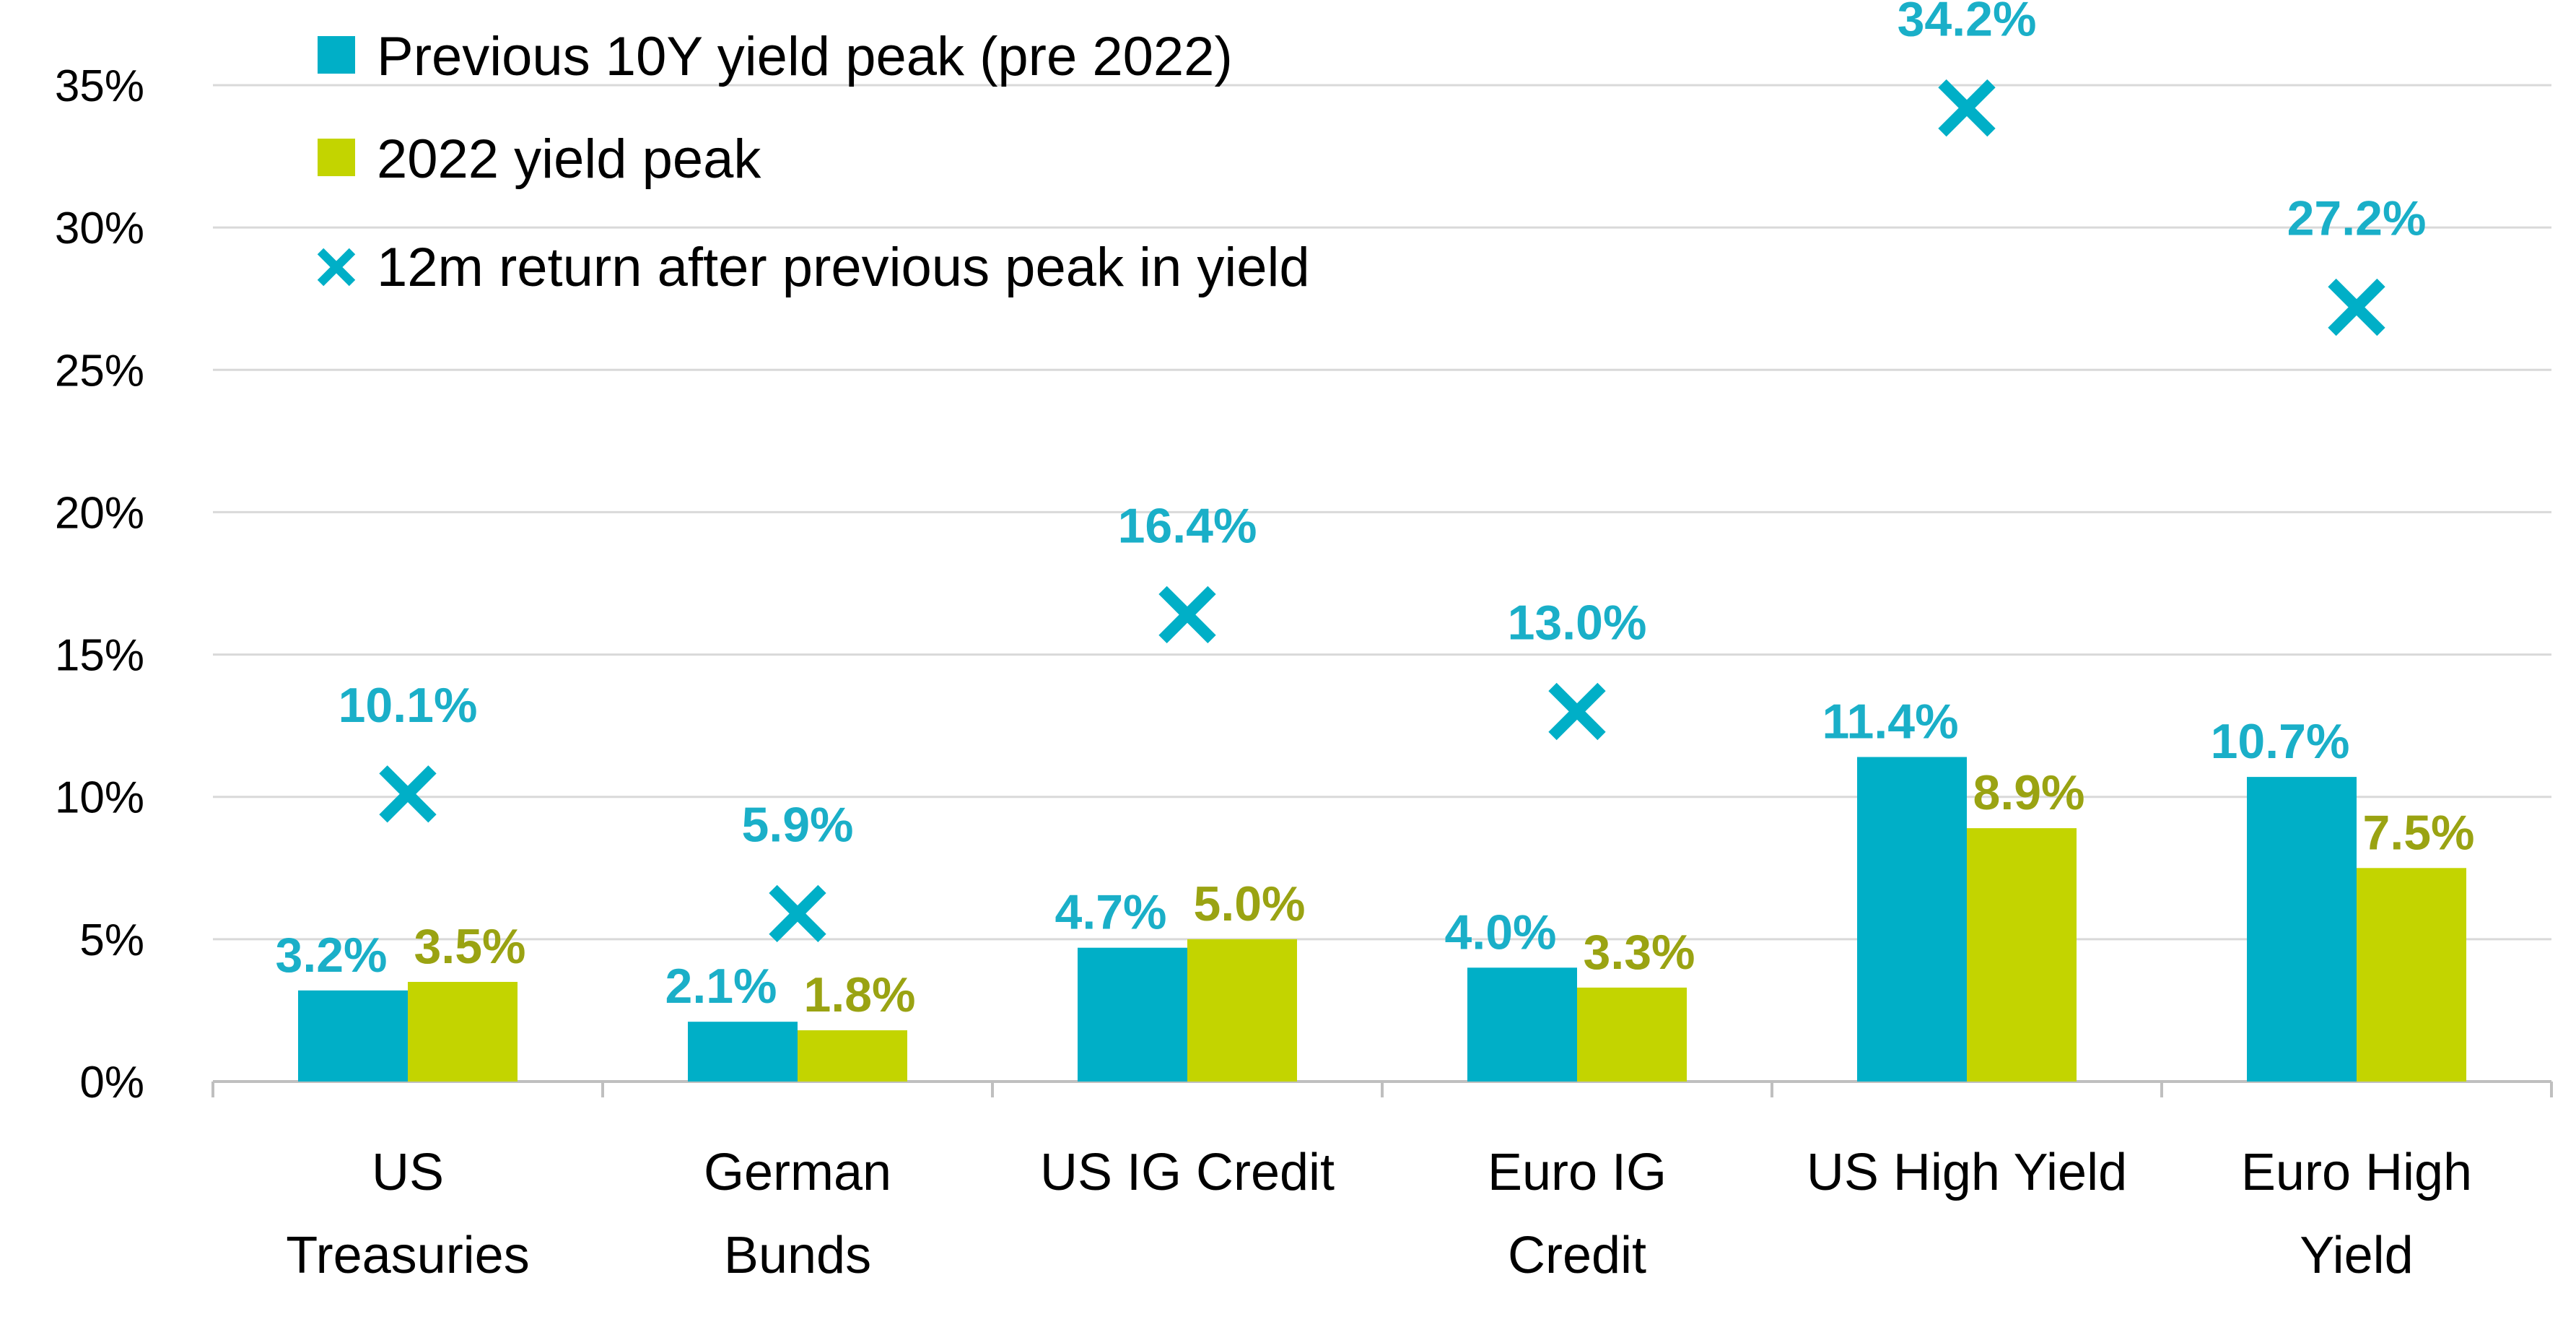  I want to click on x-tick-label: German, so click(797, 1172).